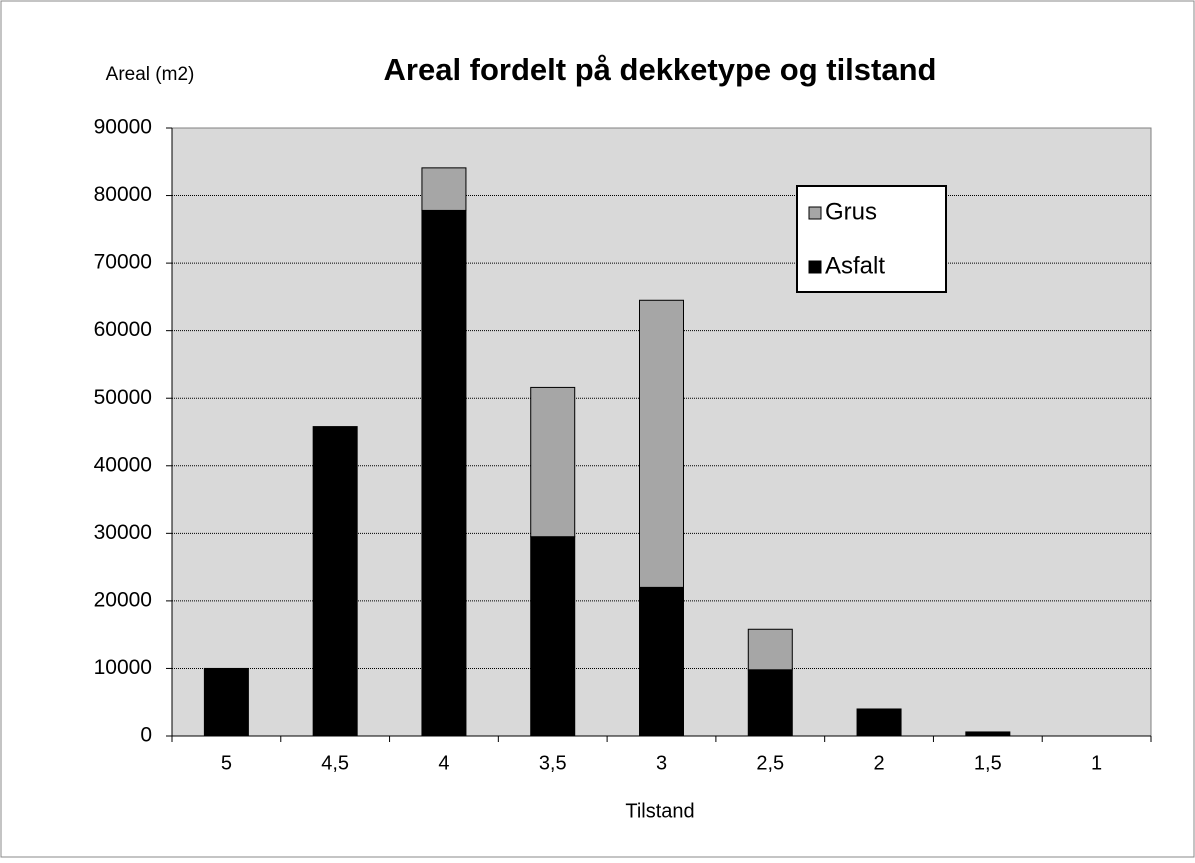 This screenshot has width=1195, height=863. What do you see at coordinates (123, 329) in the screenshot?
I see `y-tick-label: 60000` at bounding box center [123, 329].